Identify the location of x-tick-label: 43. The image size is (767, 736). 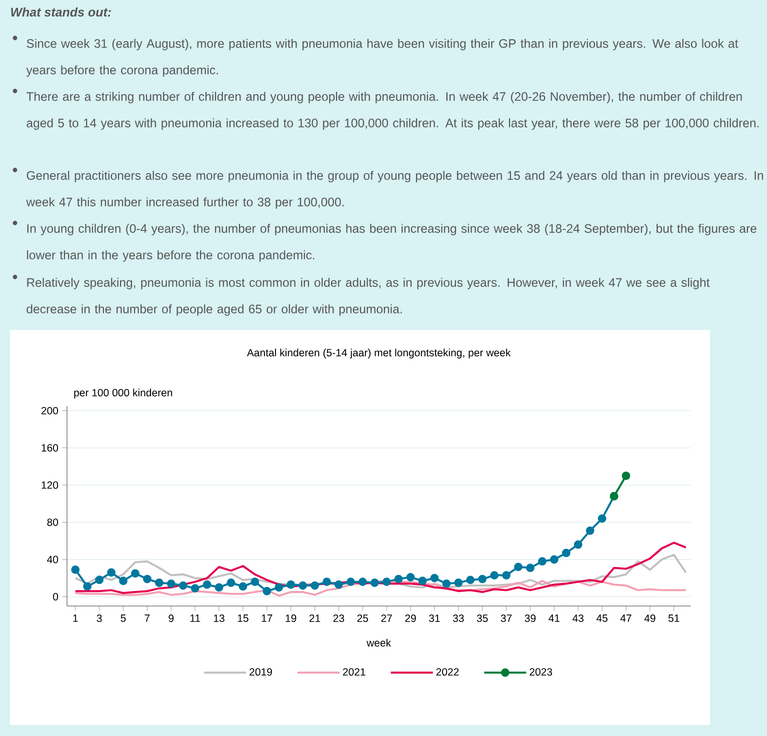
(578, 618).